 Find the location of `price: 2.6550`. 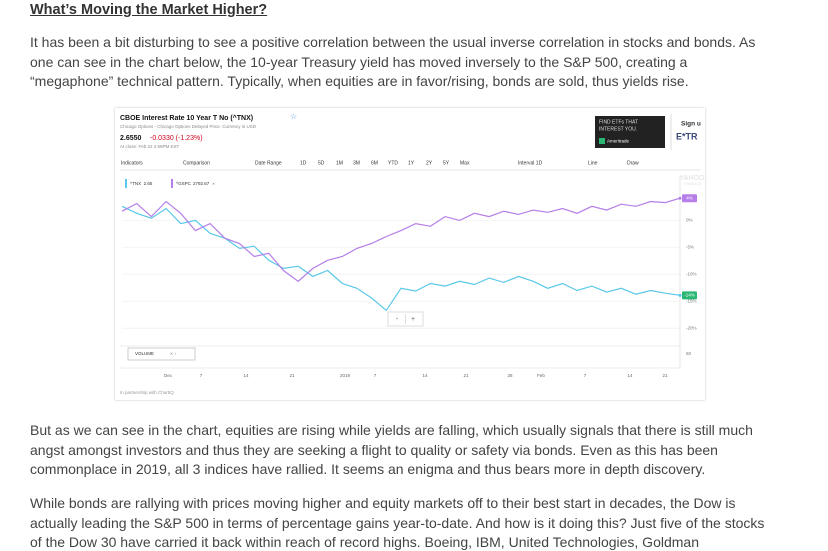

price: 2.6550 is located at coordinates (131, 138).